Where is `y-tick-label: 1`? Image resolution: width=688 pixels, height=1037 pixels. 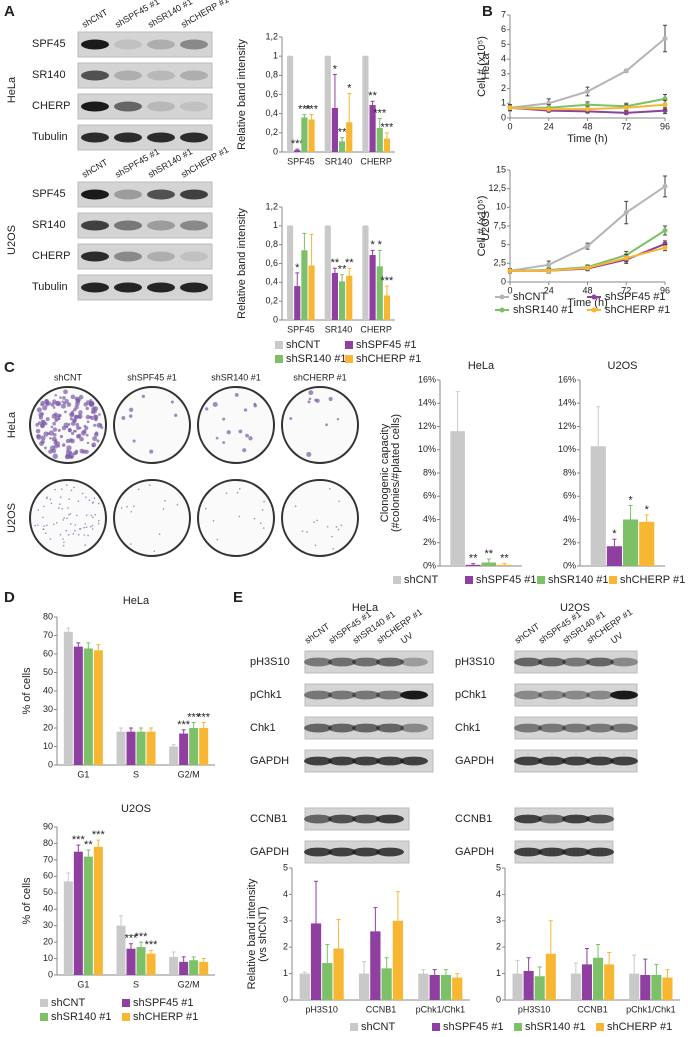 y-tick-label: 1 is located at coordinates (275, 225).